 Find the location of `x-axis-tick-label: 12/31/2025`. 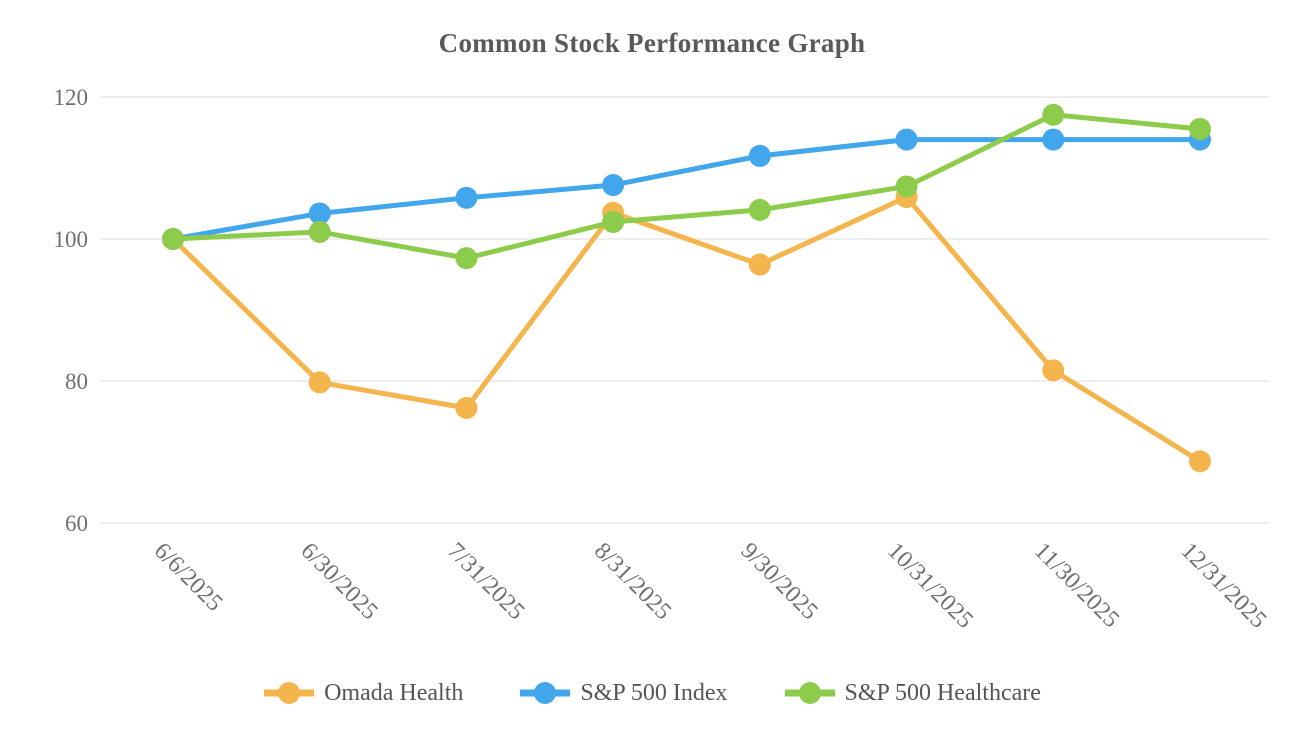

x-axis-tick-label: 12/31/2025 is located at coordinates (1224, 586).